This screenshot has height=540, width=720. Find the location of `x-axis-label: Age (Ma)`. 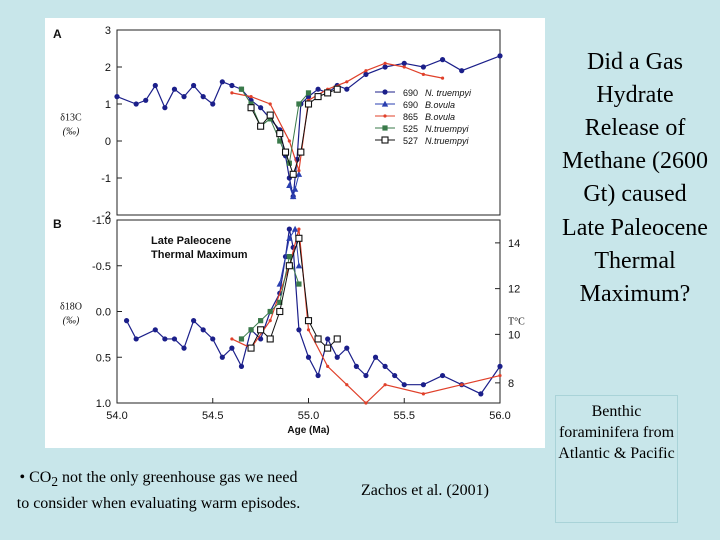

x-axis-label: Age (Ma) is located at coordinates (308, 430).